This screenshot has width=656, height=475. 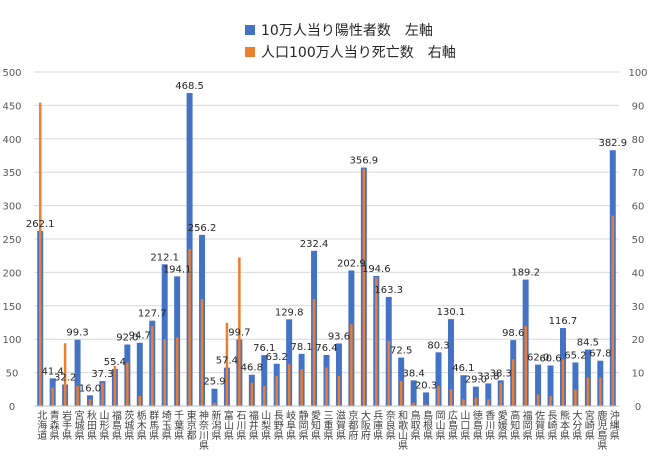 What do you see at coordinates (165, 425) in the screenshot?
I see `category-label: 埼玉県` at bounding box center [165, 425].